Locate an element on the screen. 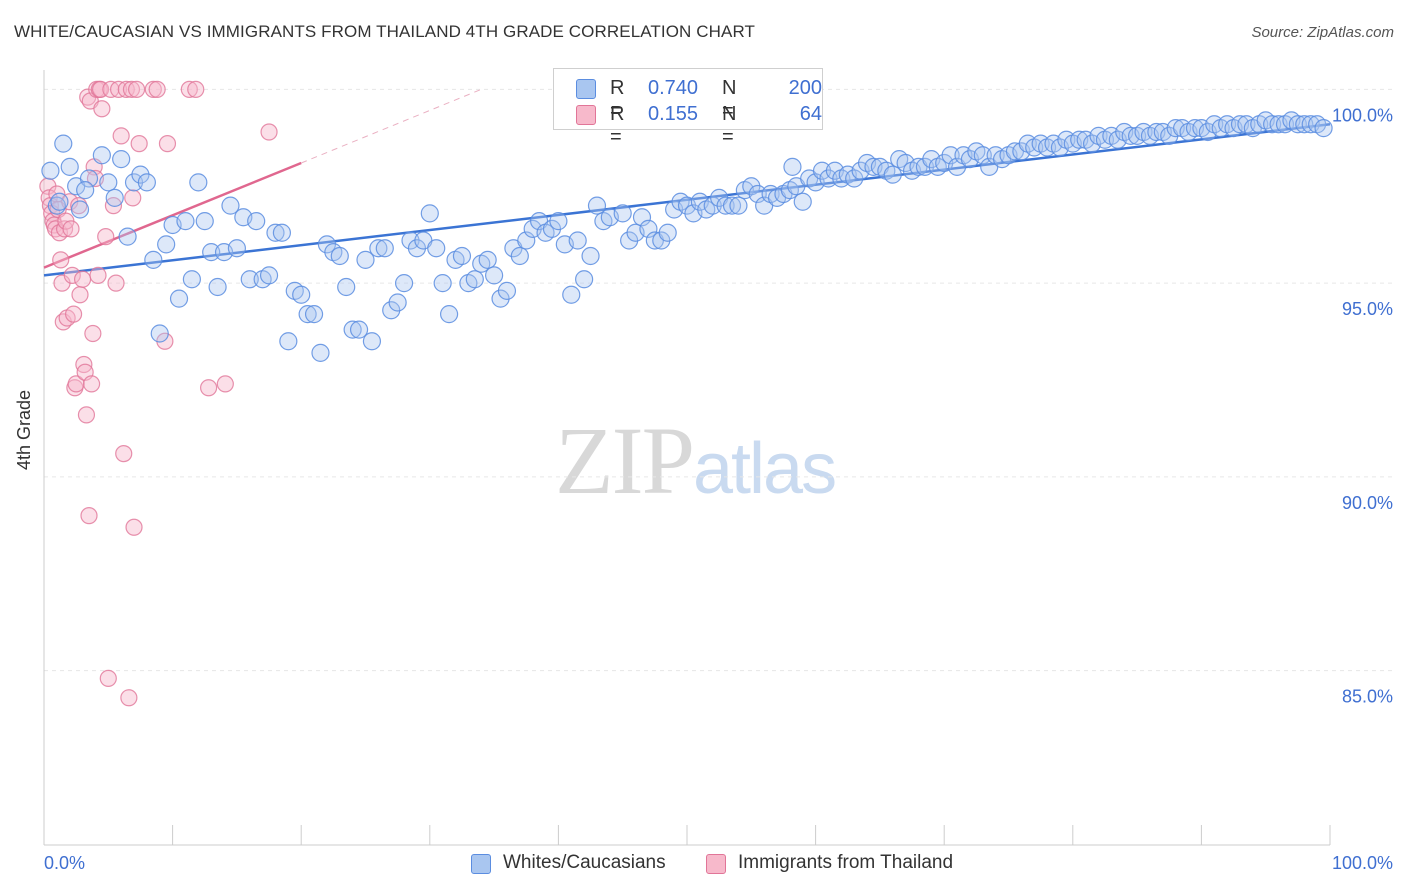 This screenshot has width=1406, height=892. x-tick-label: 100.0% is located at coordinates (1362, 863).